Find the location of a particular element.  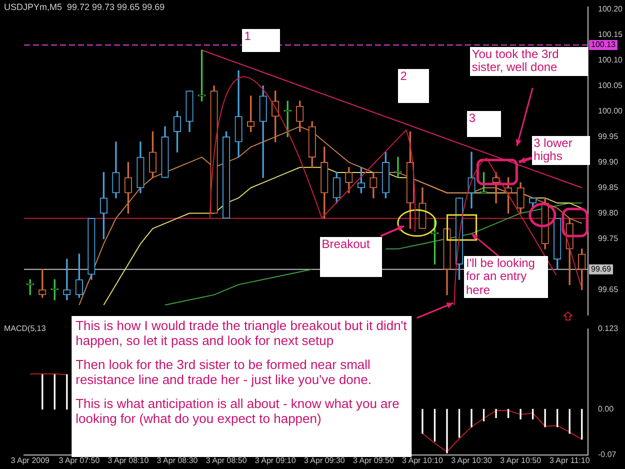

annotation: 3 is located at coordinates (483, 124).